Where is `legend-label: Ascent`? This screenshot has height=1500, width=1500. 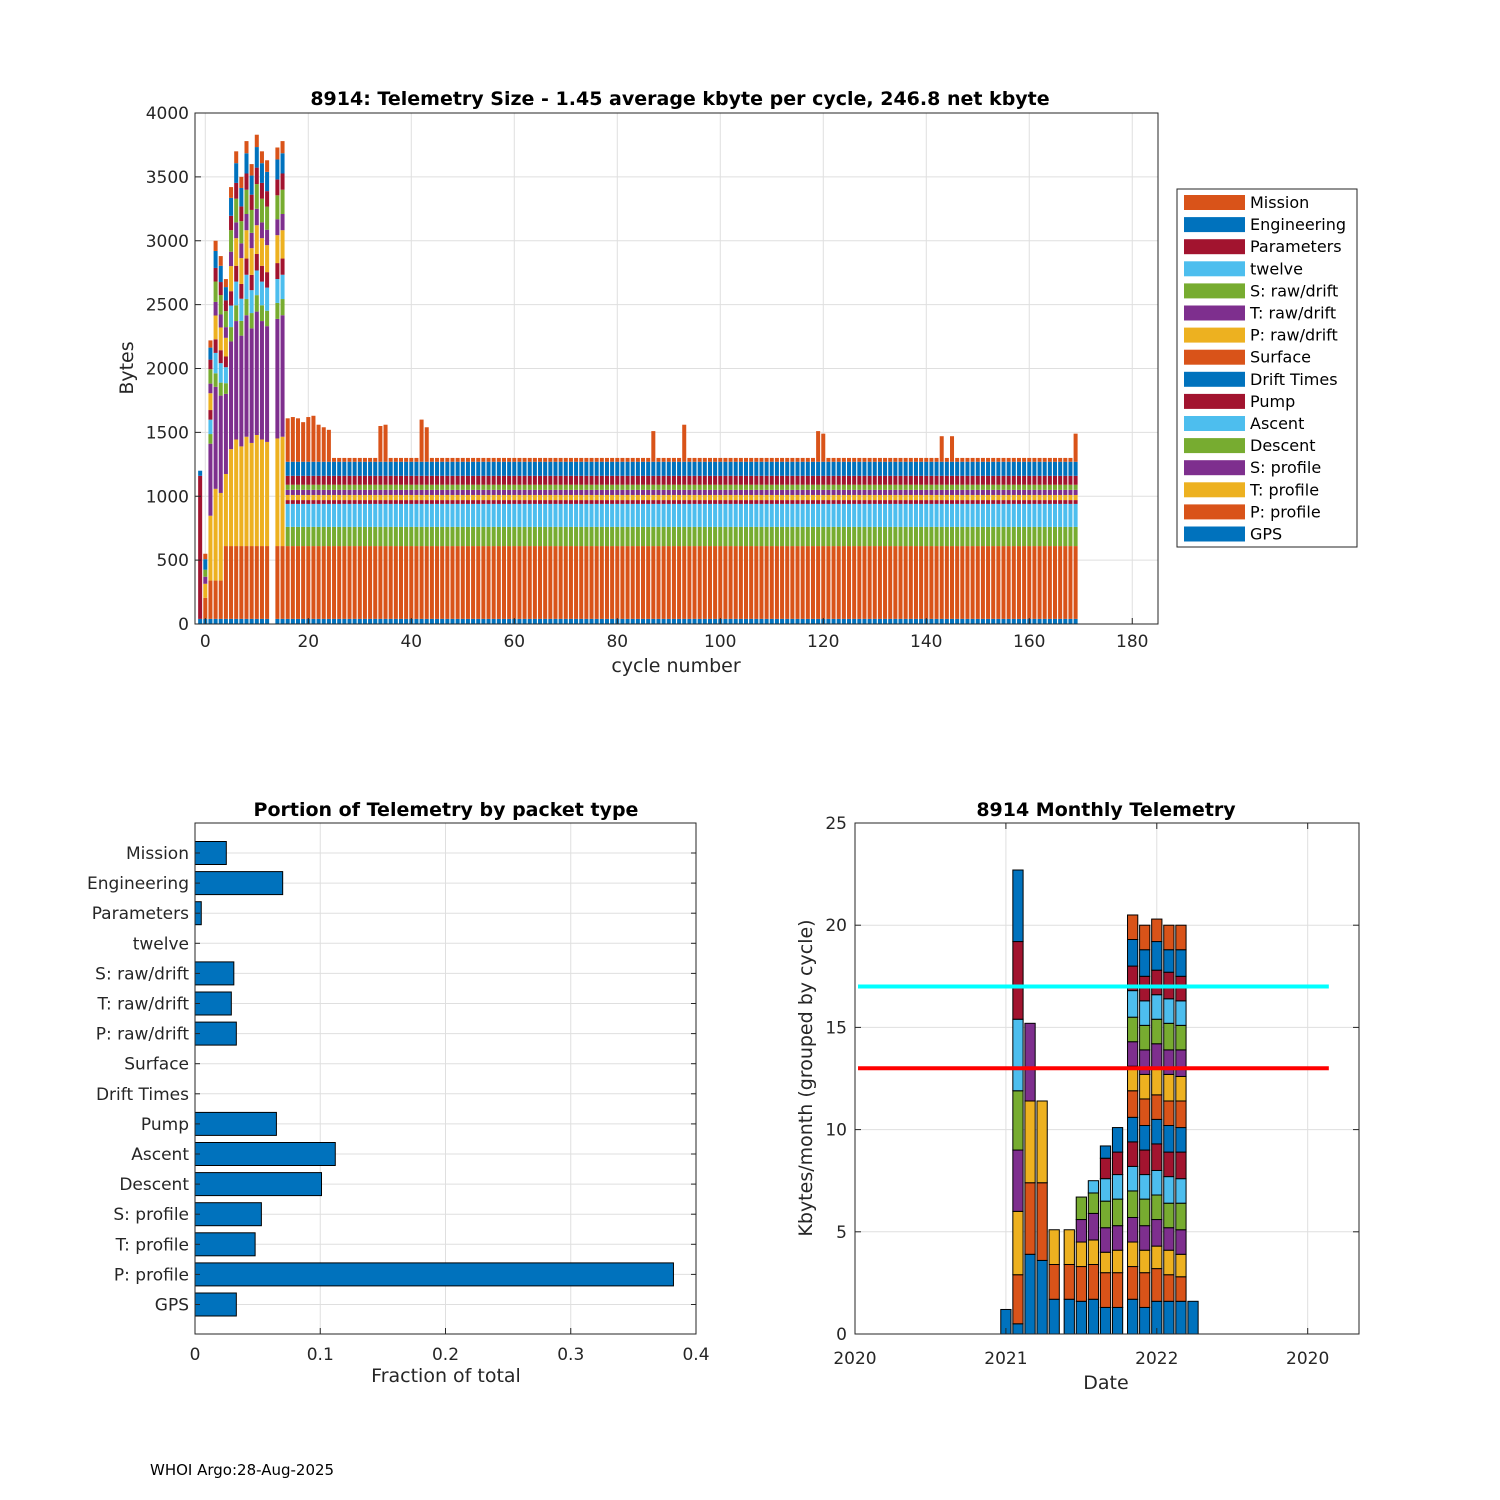
legend-label: Ascent is located at coordinates (1277, 423).